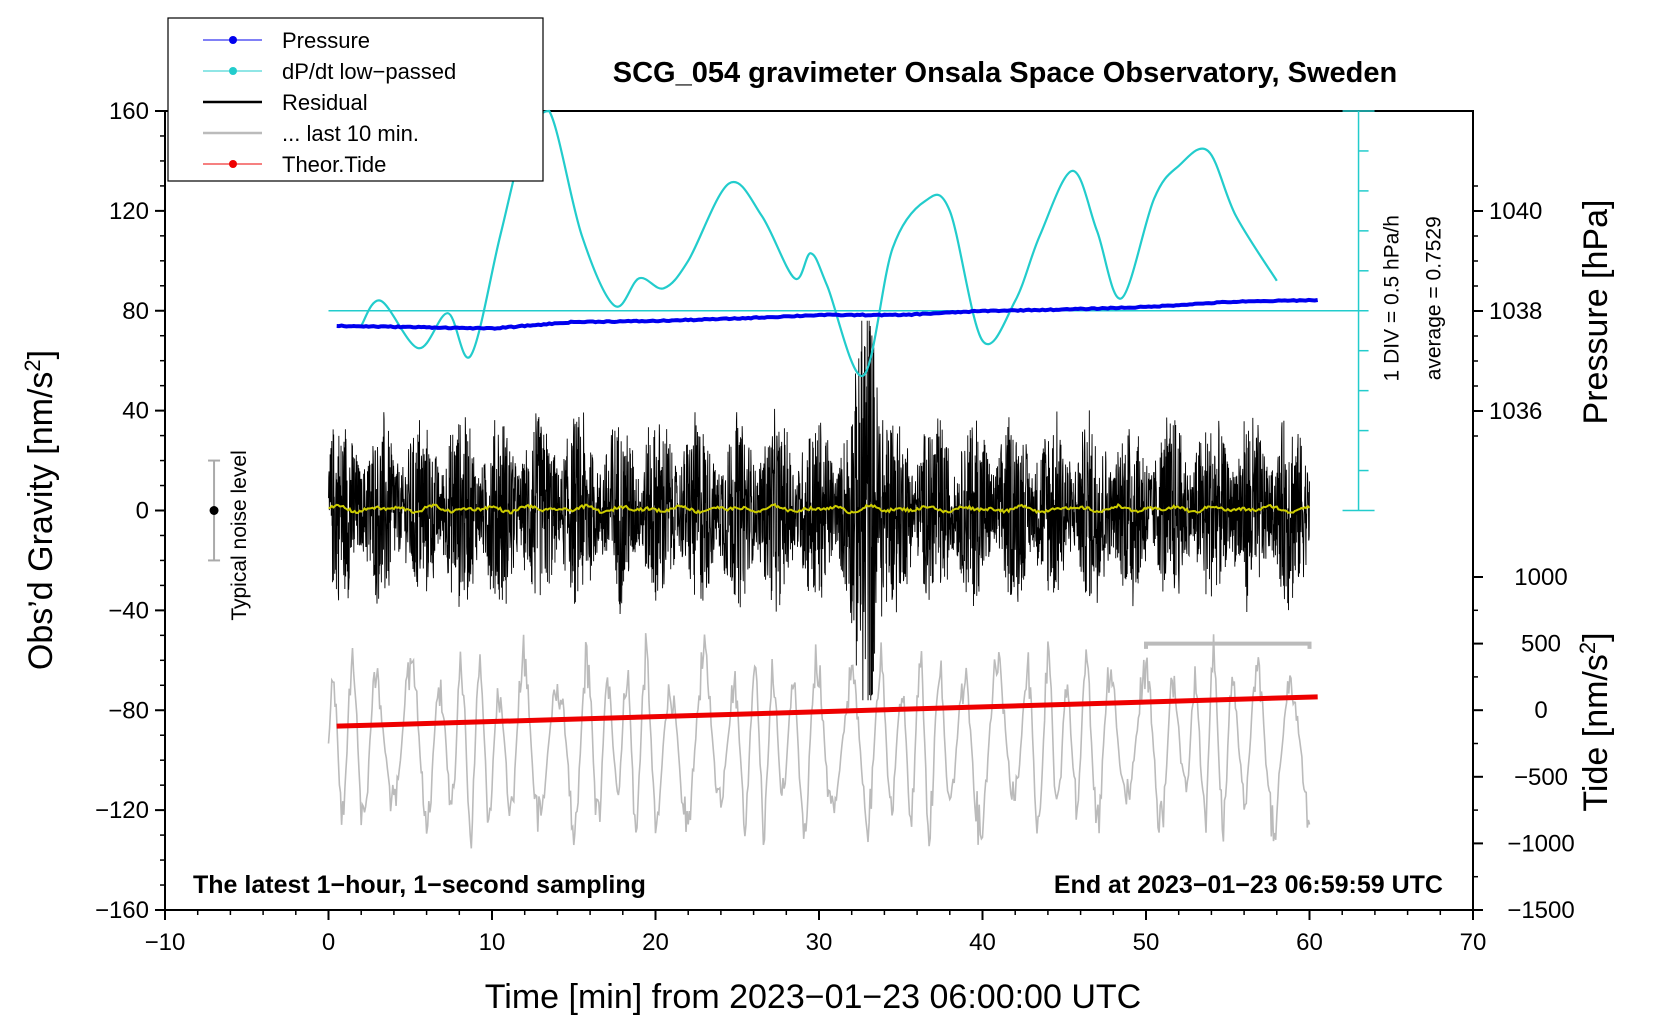 This screenshot has height=1020, width=1660. What do you see at coordinates (1540, 710) in the screenshot?
I see `tide-tick-label: 0` at bounding box center [1540, 710].